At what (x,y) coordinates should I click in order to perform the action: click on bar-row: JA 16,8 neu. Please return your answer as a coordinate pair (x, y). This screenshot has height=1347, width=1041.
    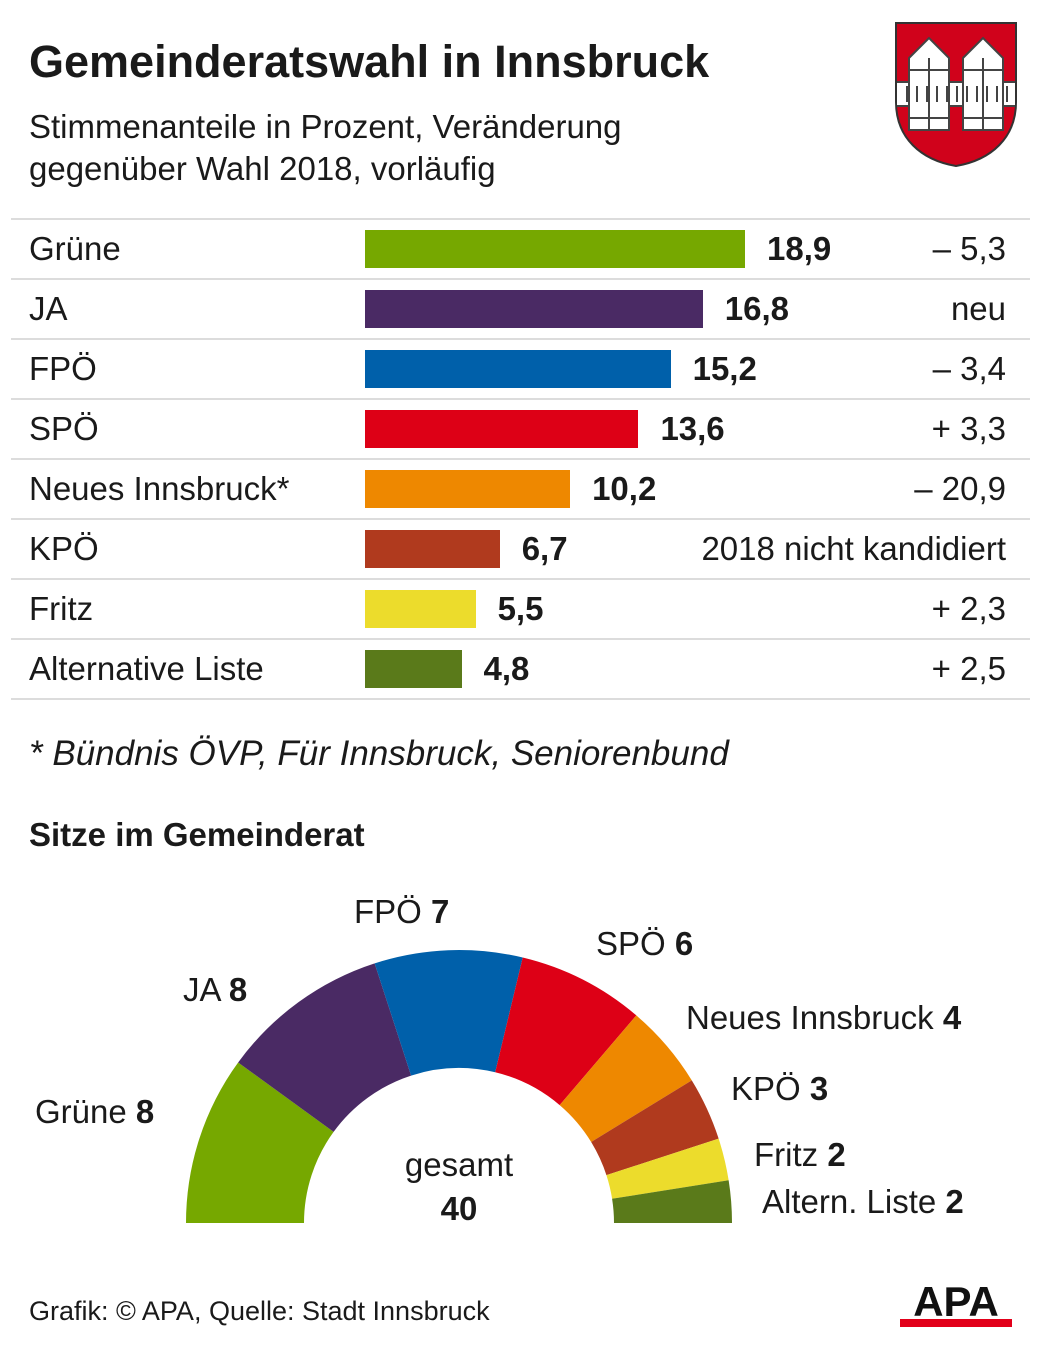
    Looking at the image, I should click on (520, 308).